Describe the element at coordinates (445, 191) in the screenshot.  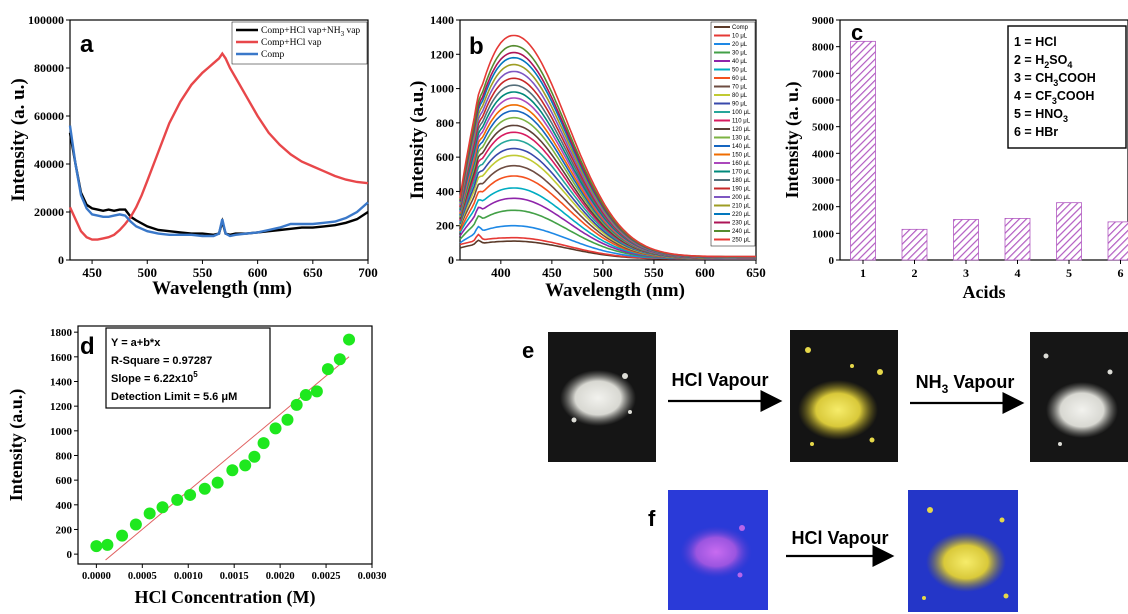
I see `panel-b-ytick-label: 400` at that location.